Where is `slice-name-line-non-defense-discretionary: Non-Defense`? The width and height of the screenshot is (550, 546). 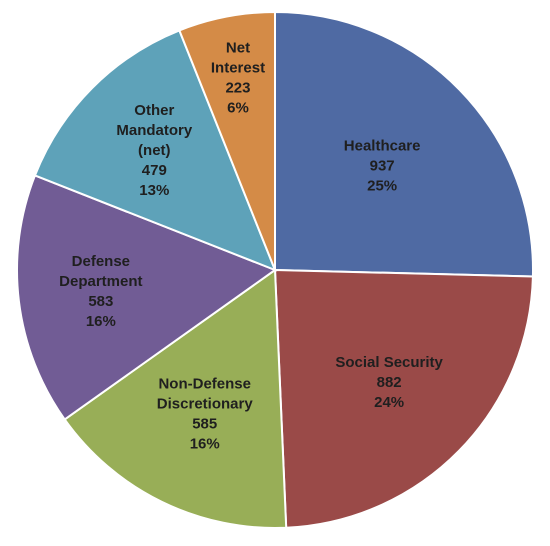
slice-name-line-non-defense-discretionary: Non-Defense is located at coordinates (204, 384).